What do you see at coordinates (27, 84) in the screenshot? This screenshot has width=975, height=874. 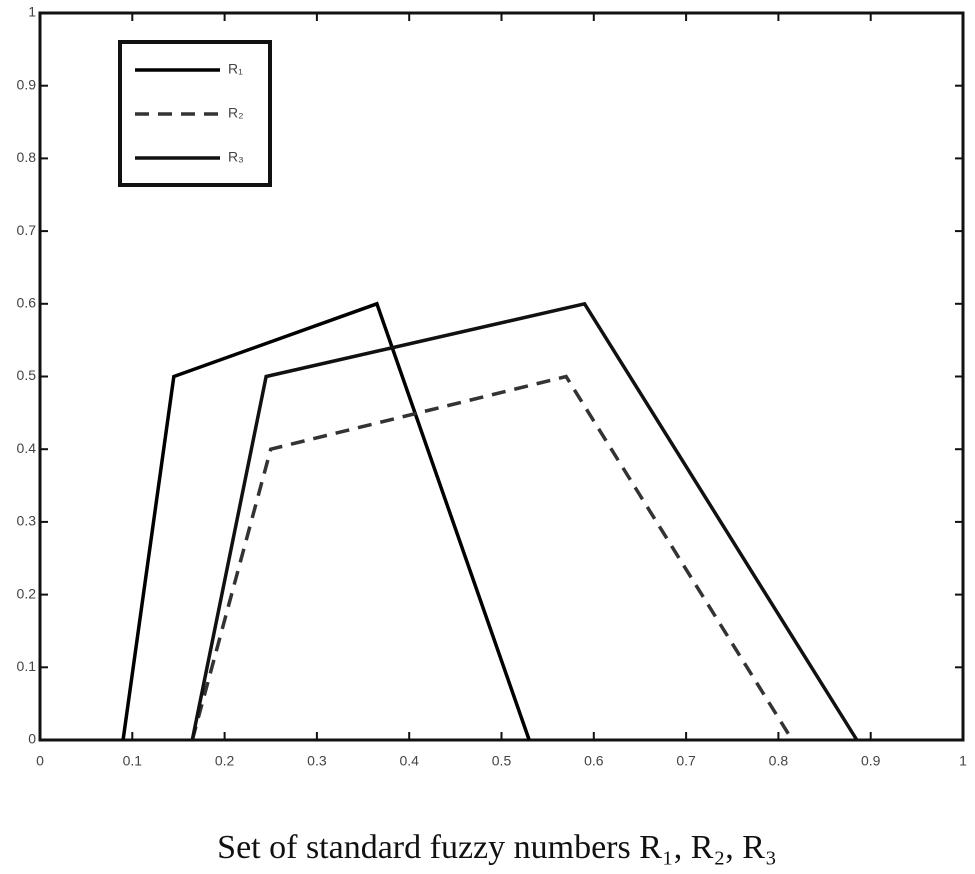 I see `y-tick-label: 0.9` at bounding box center [27, 84].